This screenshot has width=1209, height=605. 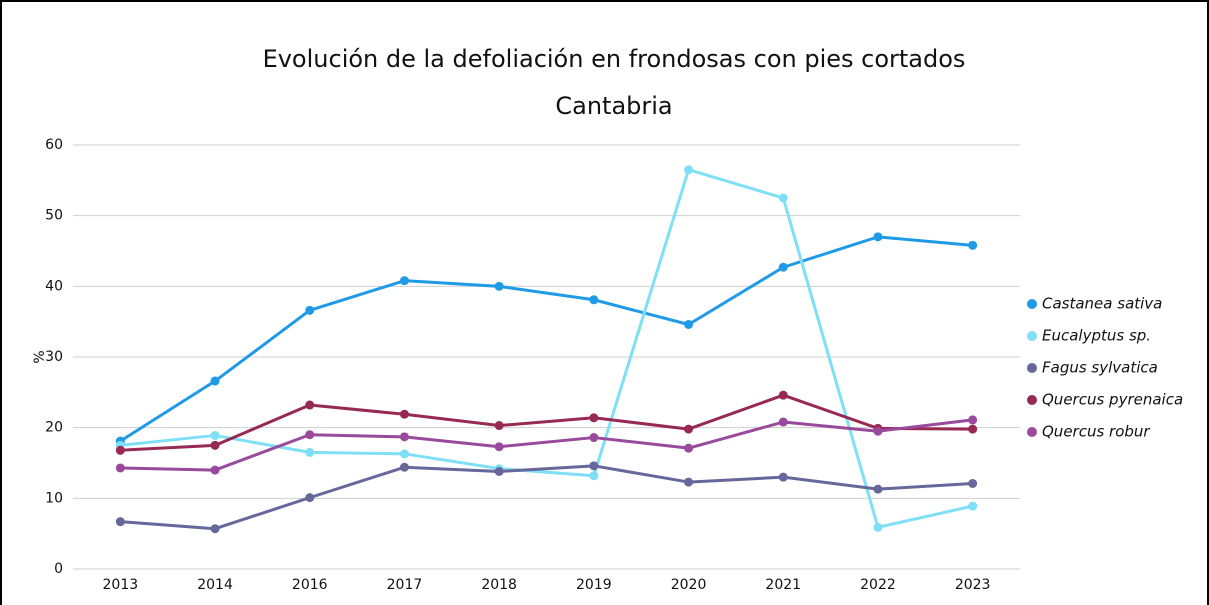 What do you see at coordinates (54, 428) in the screenshot?
I see `y-tick-label: 20` at bounding box center [54, 428].